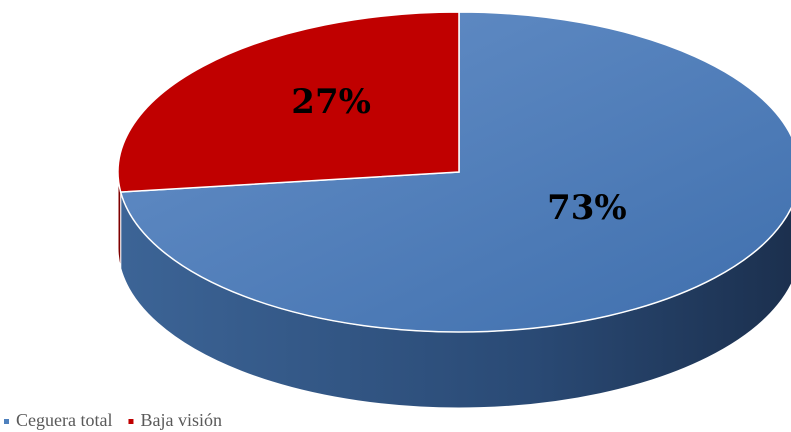 The height and width of the screenshot is (432, 791). Describe the element at coordinates (64, 420) in the screenshot. I see `legend-label: Ceguera total` at that location.